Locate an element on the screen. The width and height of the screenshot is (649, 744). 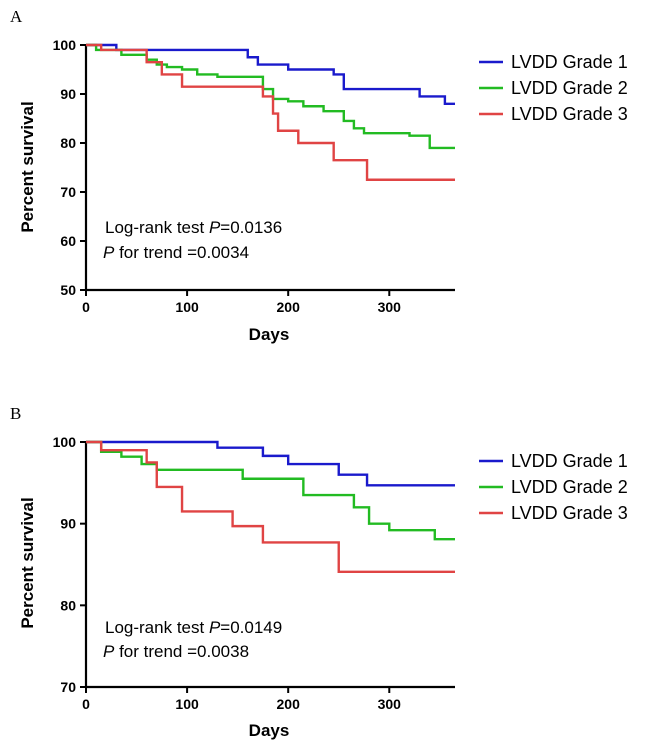
trend-text: P for trend =0.0034 is located at coordinates (176, 252).